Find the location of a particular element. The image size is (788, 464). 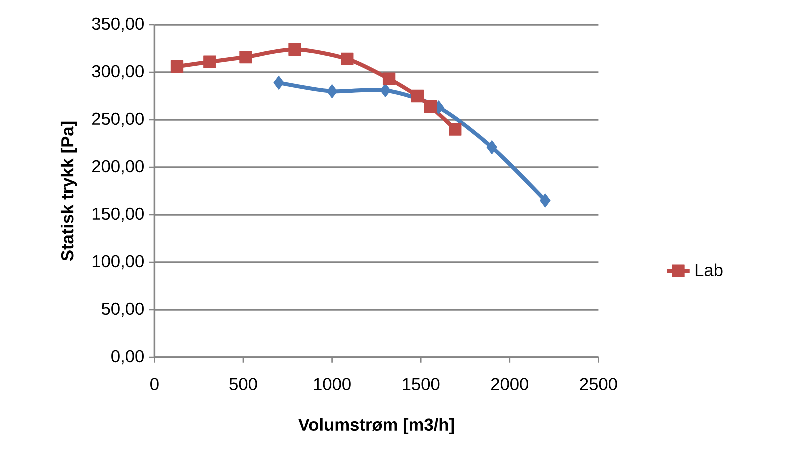

y-tick-label: 250,00 is located at coordinates (118, 120).